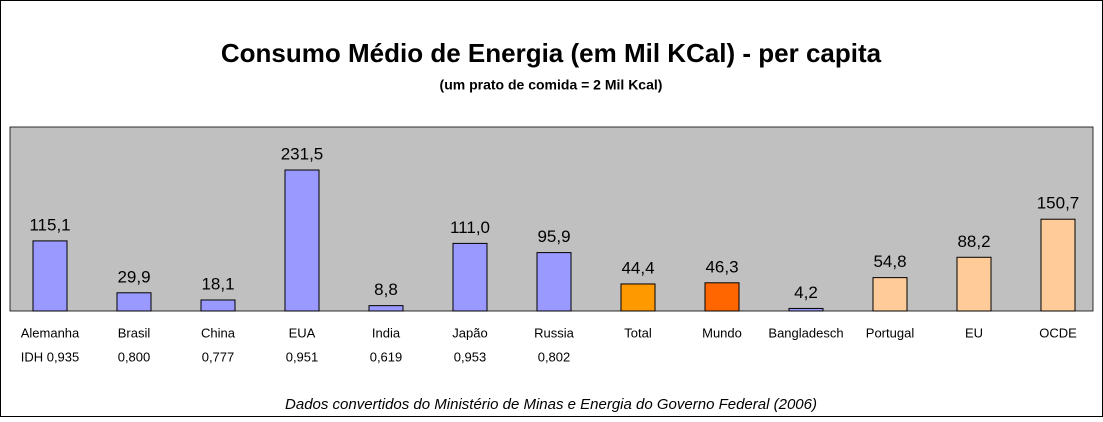 Image resolution: width=1103 pixels, height=422 pixels. I want to click on idh-label: 0,953, so click(470, 356).